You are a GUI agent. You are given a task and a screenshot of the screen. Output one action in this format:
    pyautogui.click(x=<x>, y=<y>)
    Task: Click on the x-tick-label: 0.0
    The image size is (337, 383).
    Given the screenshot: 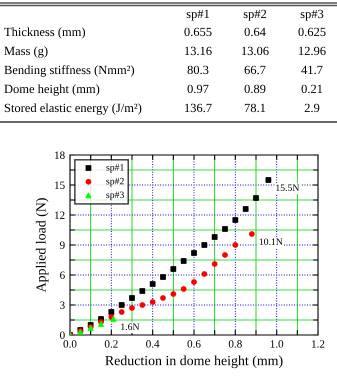 What is the action you would take?
    pyautogui.click(x=70, y=344)
    